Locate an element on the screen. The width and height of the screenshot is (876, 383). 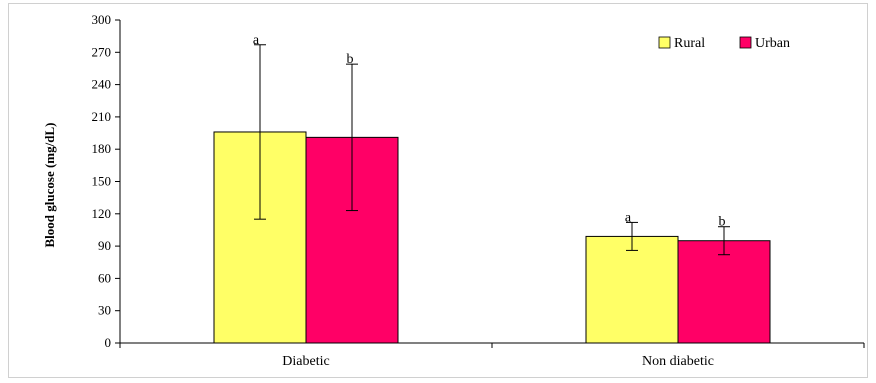
y-tick-label: 210 is located at coordinates (102, 116).